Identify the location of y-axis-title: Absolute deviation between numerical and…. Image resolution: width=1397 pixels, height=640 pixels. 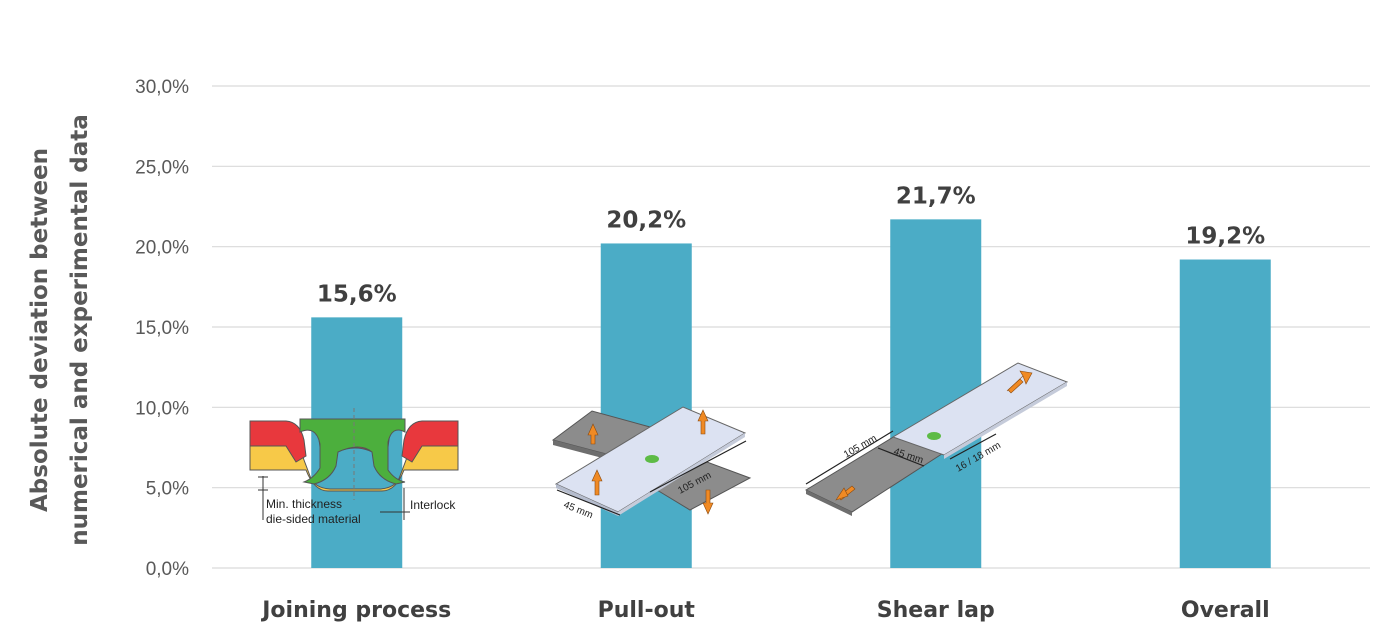
(60, 330).